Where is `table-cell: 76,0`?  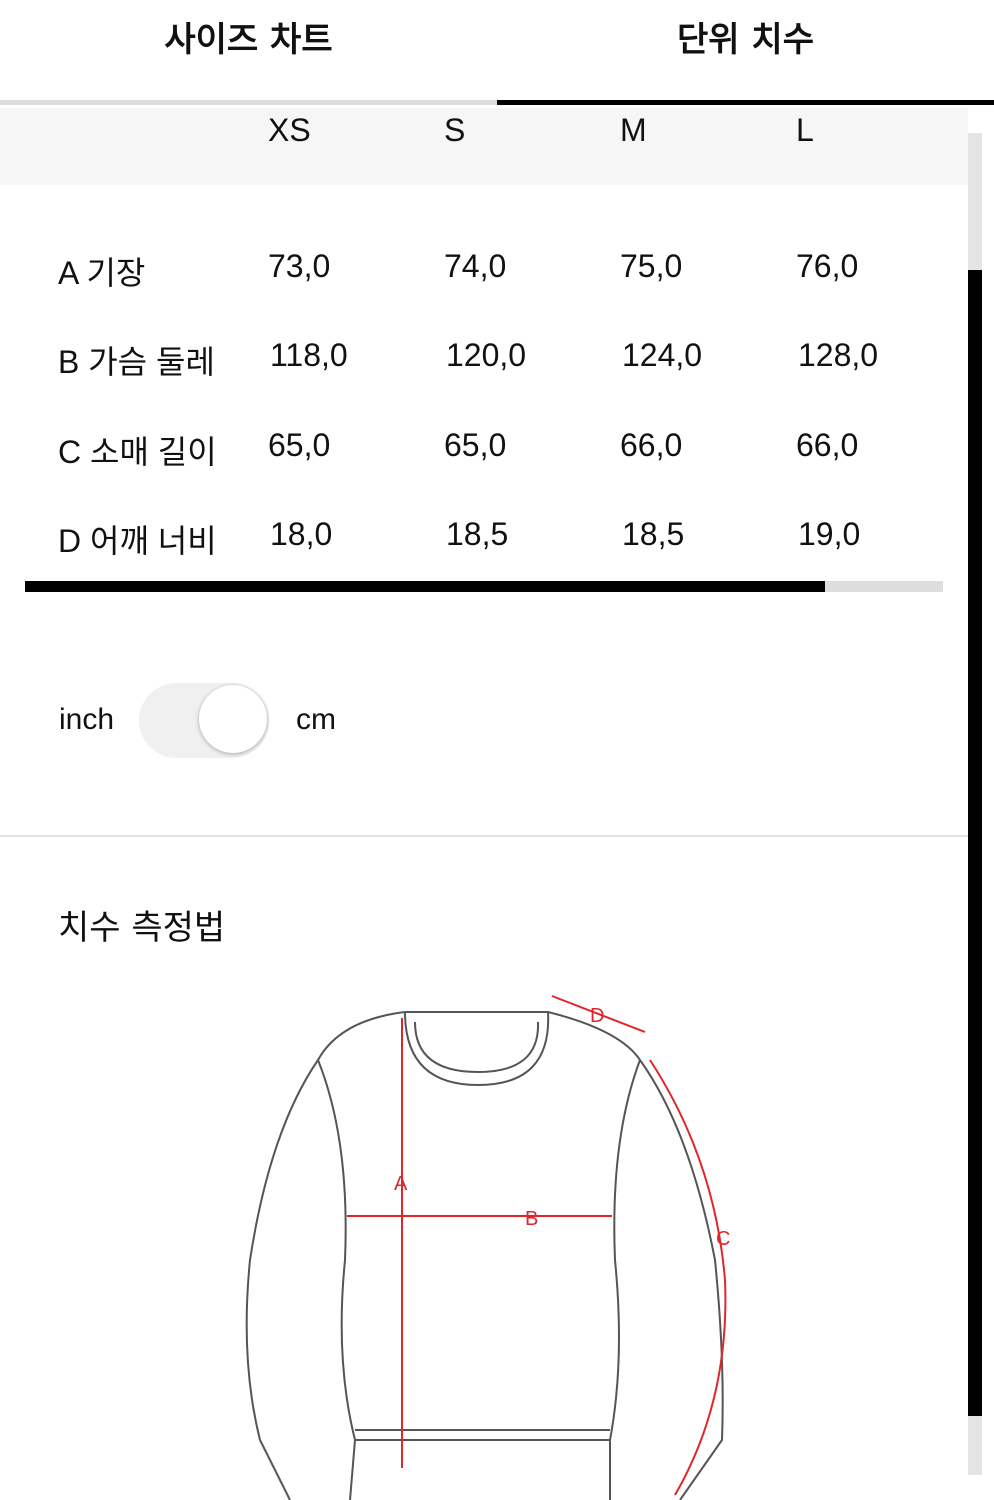
table-cell: 76,0 is located at coordinates (827, 266).